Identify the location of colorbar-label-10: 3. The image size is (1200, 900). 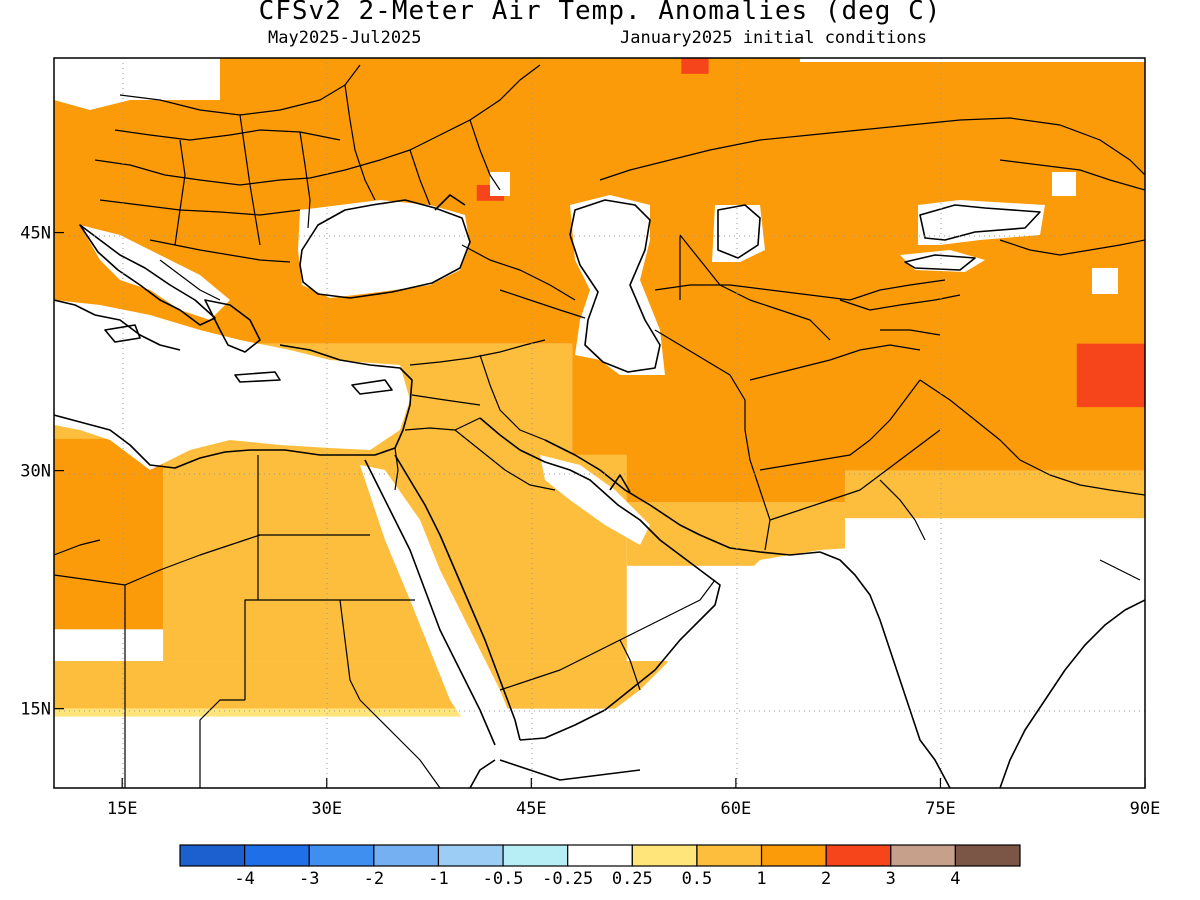
(891, 879).